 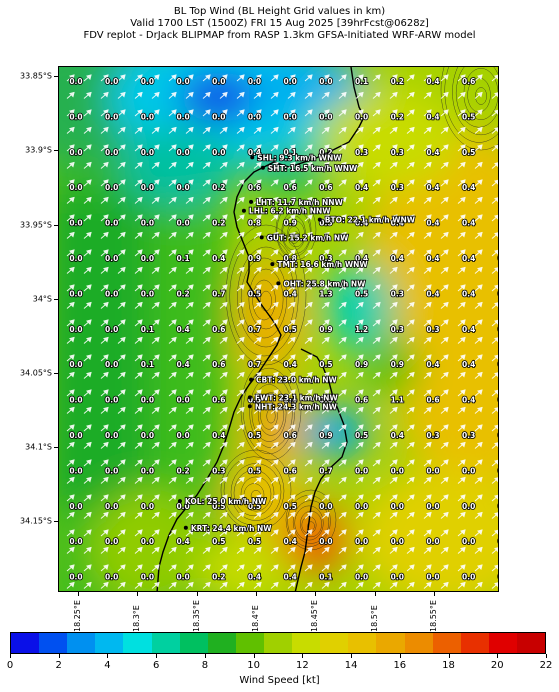 I want to click on colorbar-segment, so click(x=221, y=643).